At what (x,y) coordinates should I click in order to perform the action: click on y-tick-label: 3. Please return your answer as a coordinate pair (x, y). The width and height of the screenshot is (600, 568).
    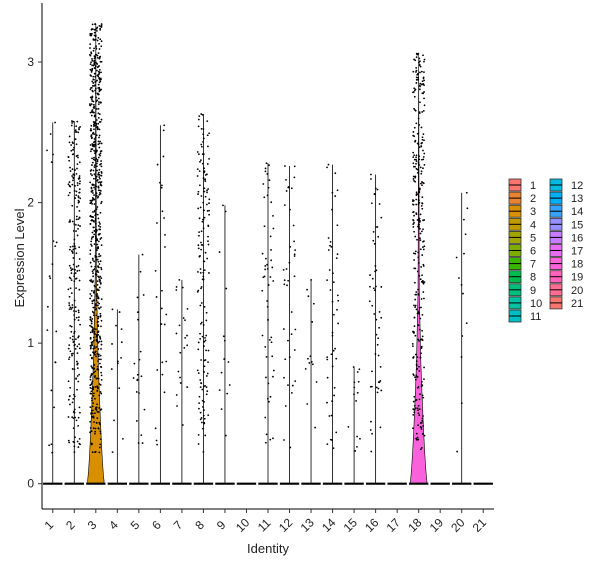
    Looking at the image, I should click on (30, 62).